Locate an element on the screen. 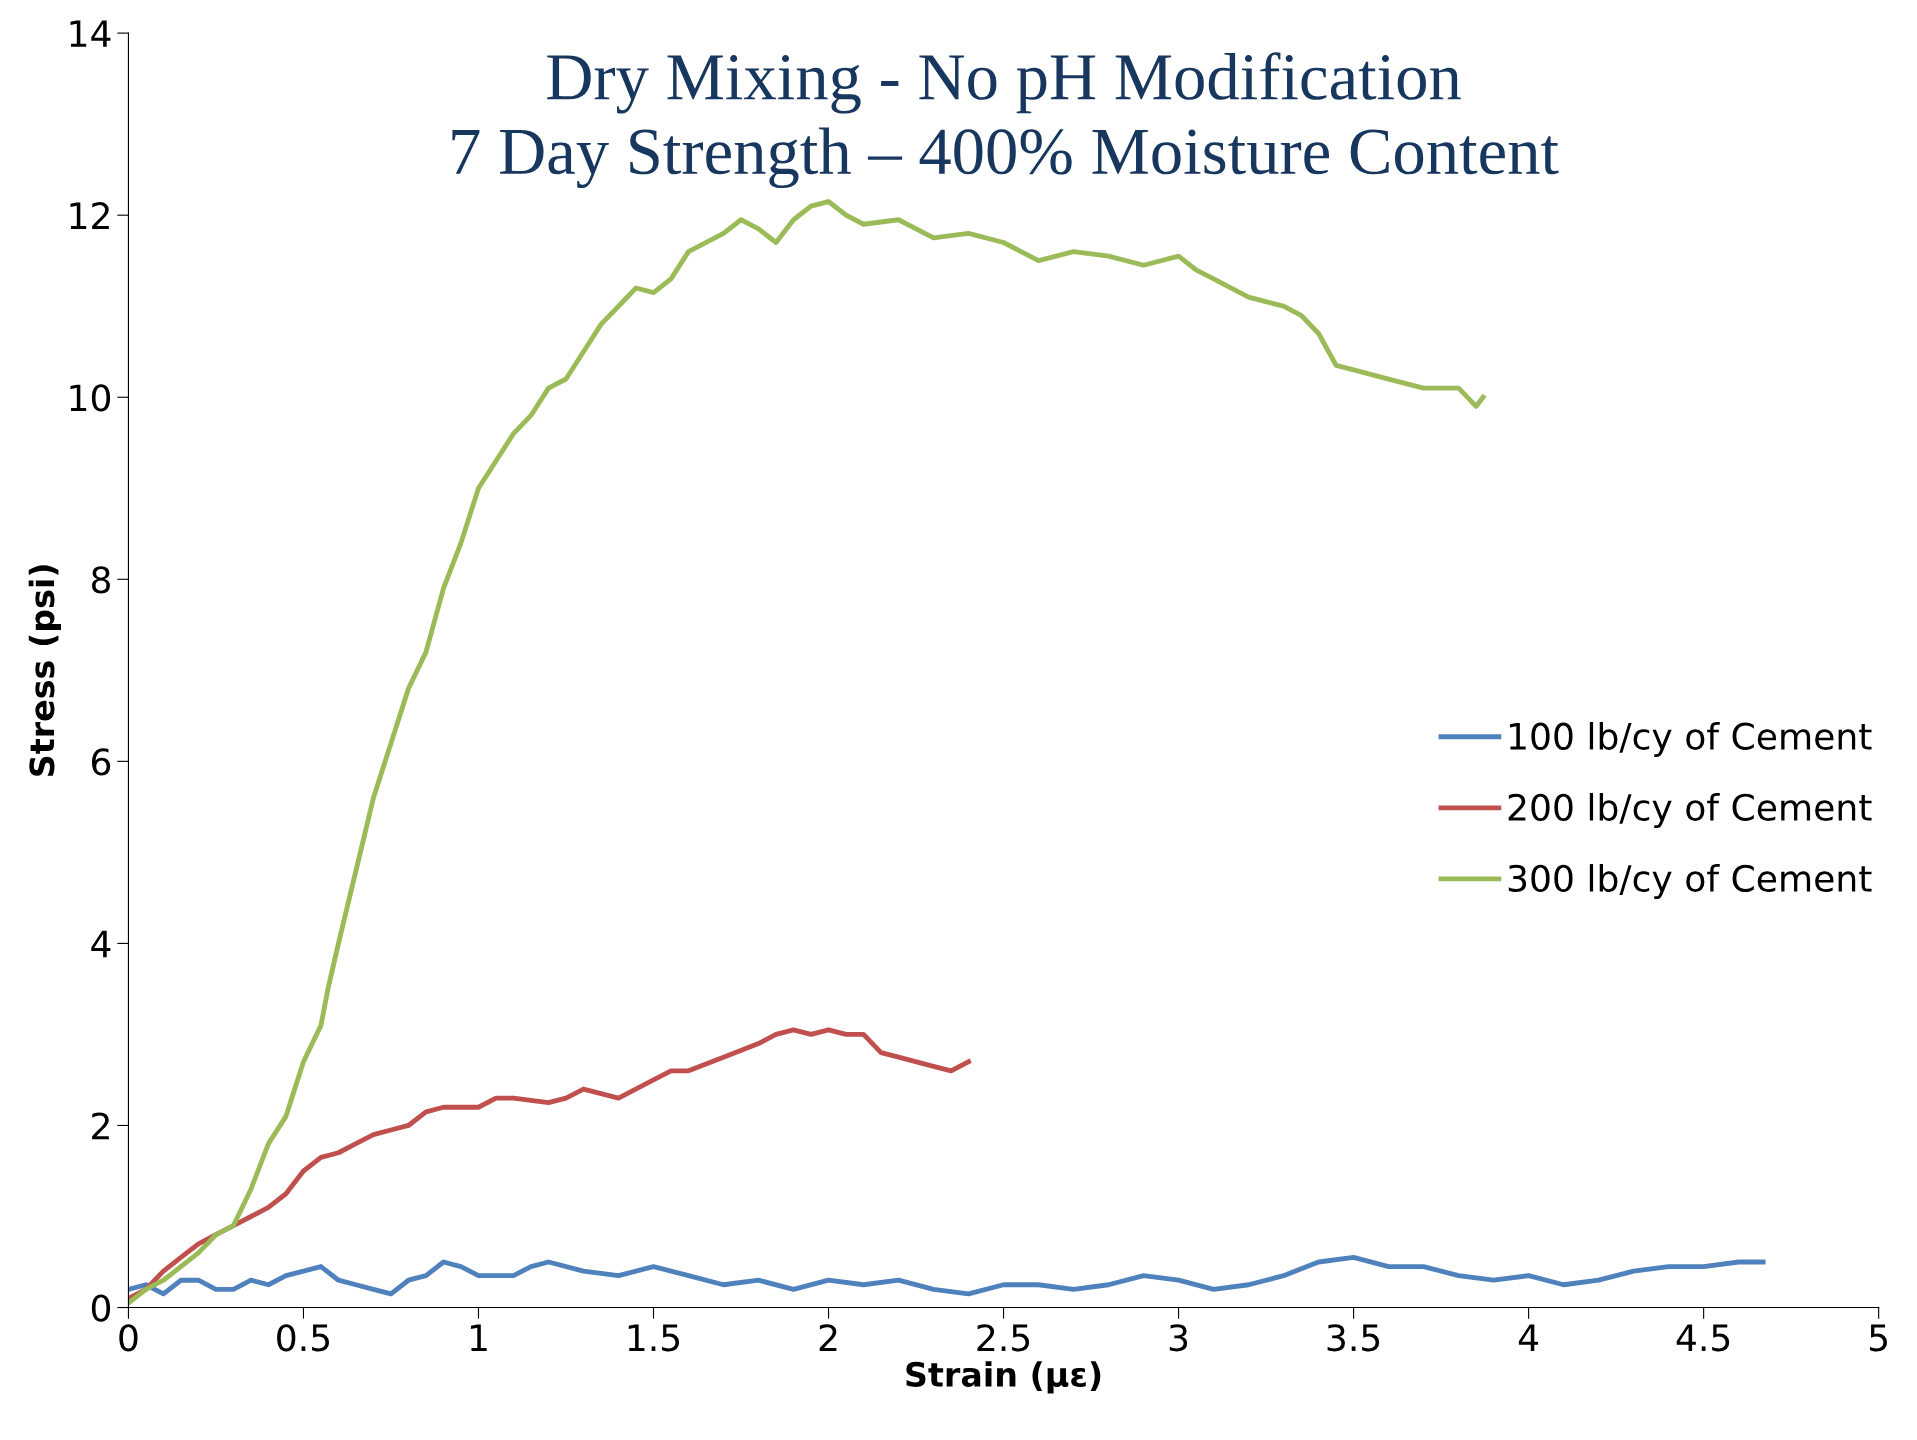 This screenshot has height=1440, width=1917. x-tick-label: 2 is located at coordinates (828, 1337).